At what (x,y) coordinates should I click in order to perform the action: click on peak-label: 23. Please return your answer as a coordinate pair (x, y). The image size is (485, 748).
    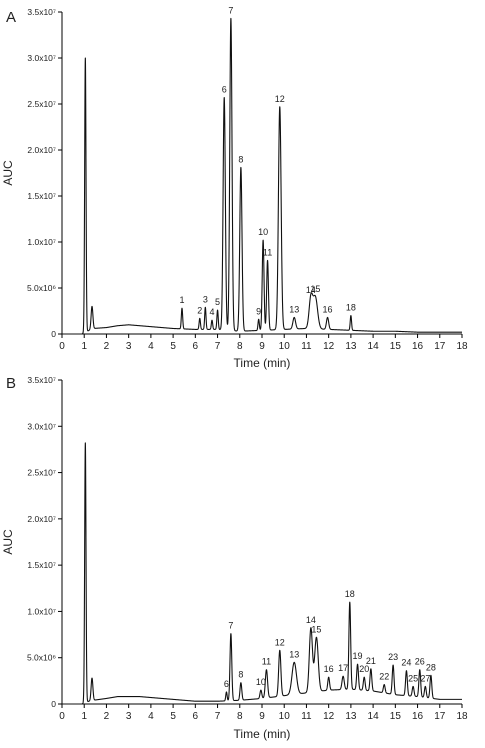
    Looking at the image, I should click on (393, 657).